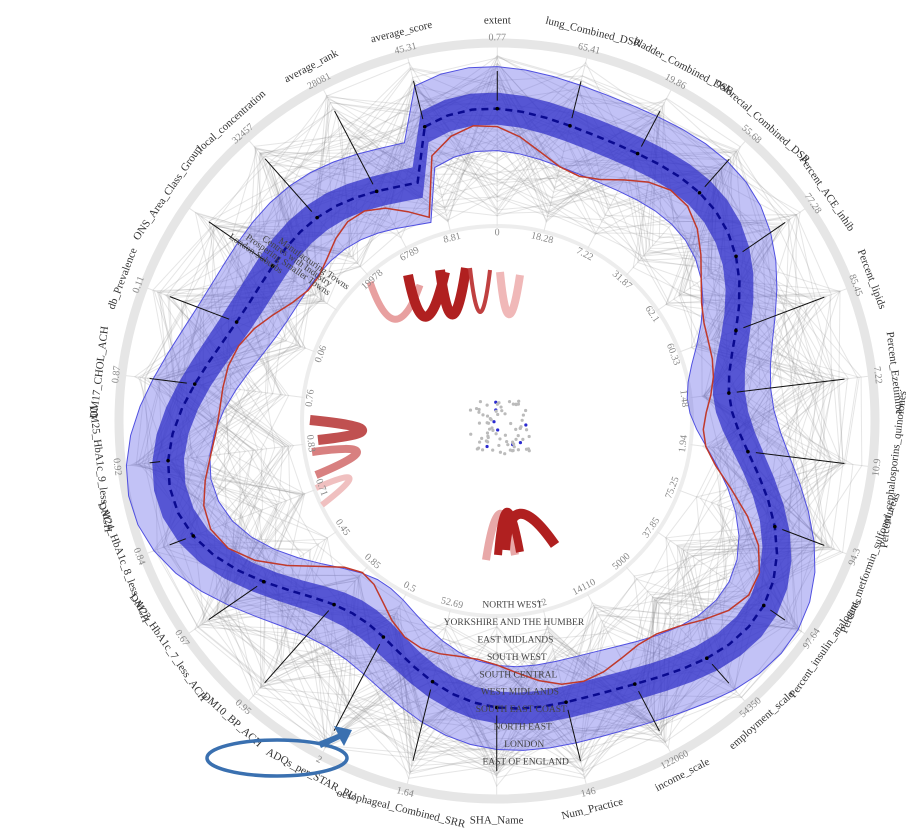  I want to click on axis-max: 2, so click(319, 760).